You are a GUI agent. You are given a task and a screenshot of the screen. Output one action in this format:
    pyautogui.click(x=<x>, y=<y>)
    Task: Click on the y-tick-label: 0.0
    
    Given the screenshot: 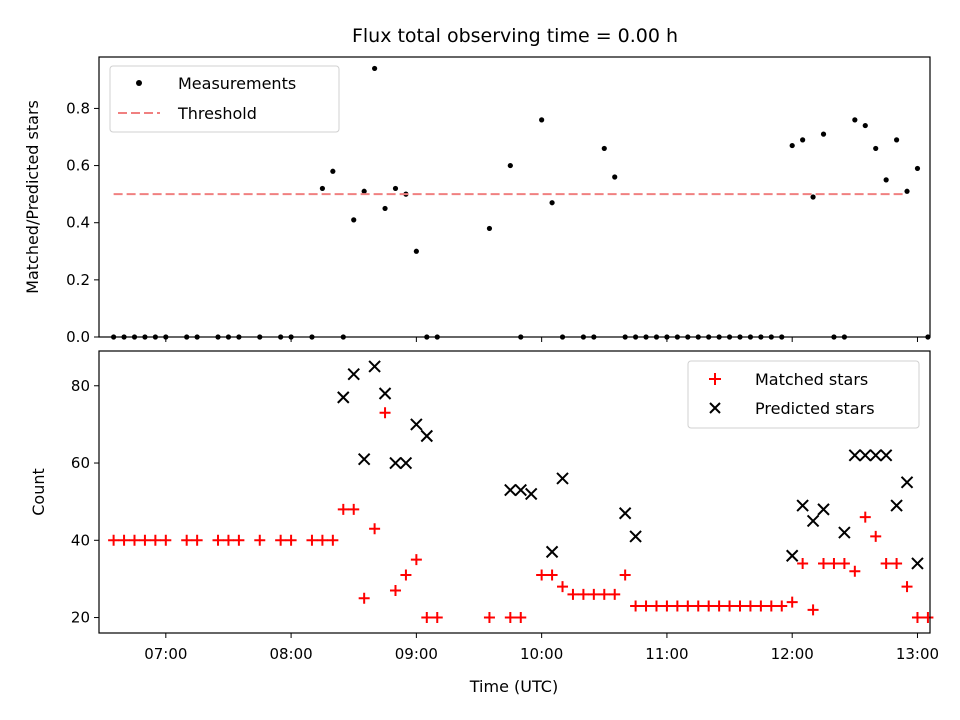 What is the action you would take?
    pyautogui.click(x=78, y=337)
    